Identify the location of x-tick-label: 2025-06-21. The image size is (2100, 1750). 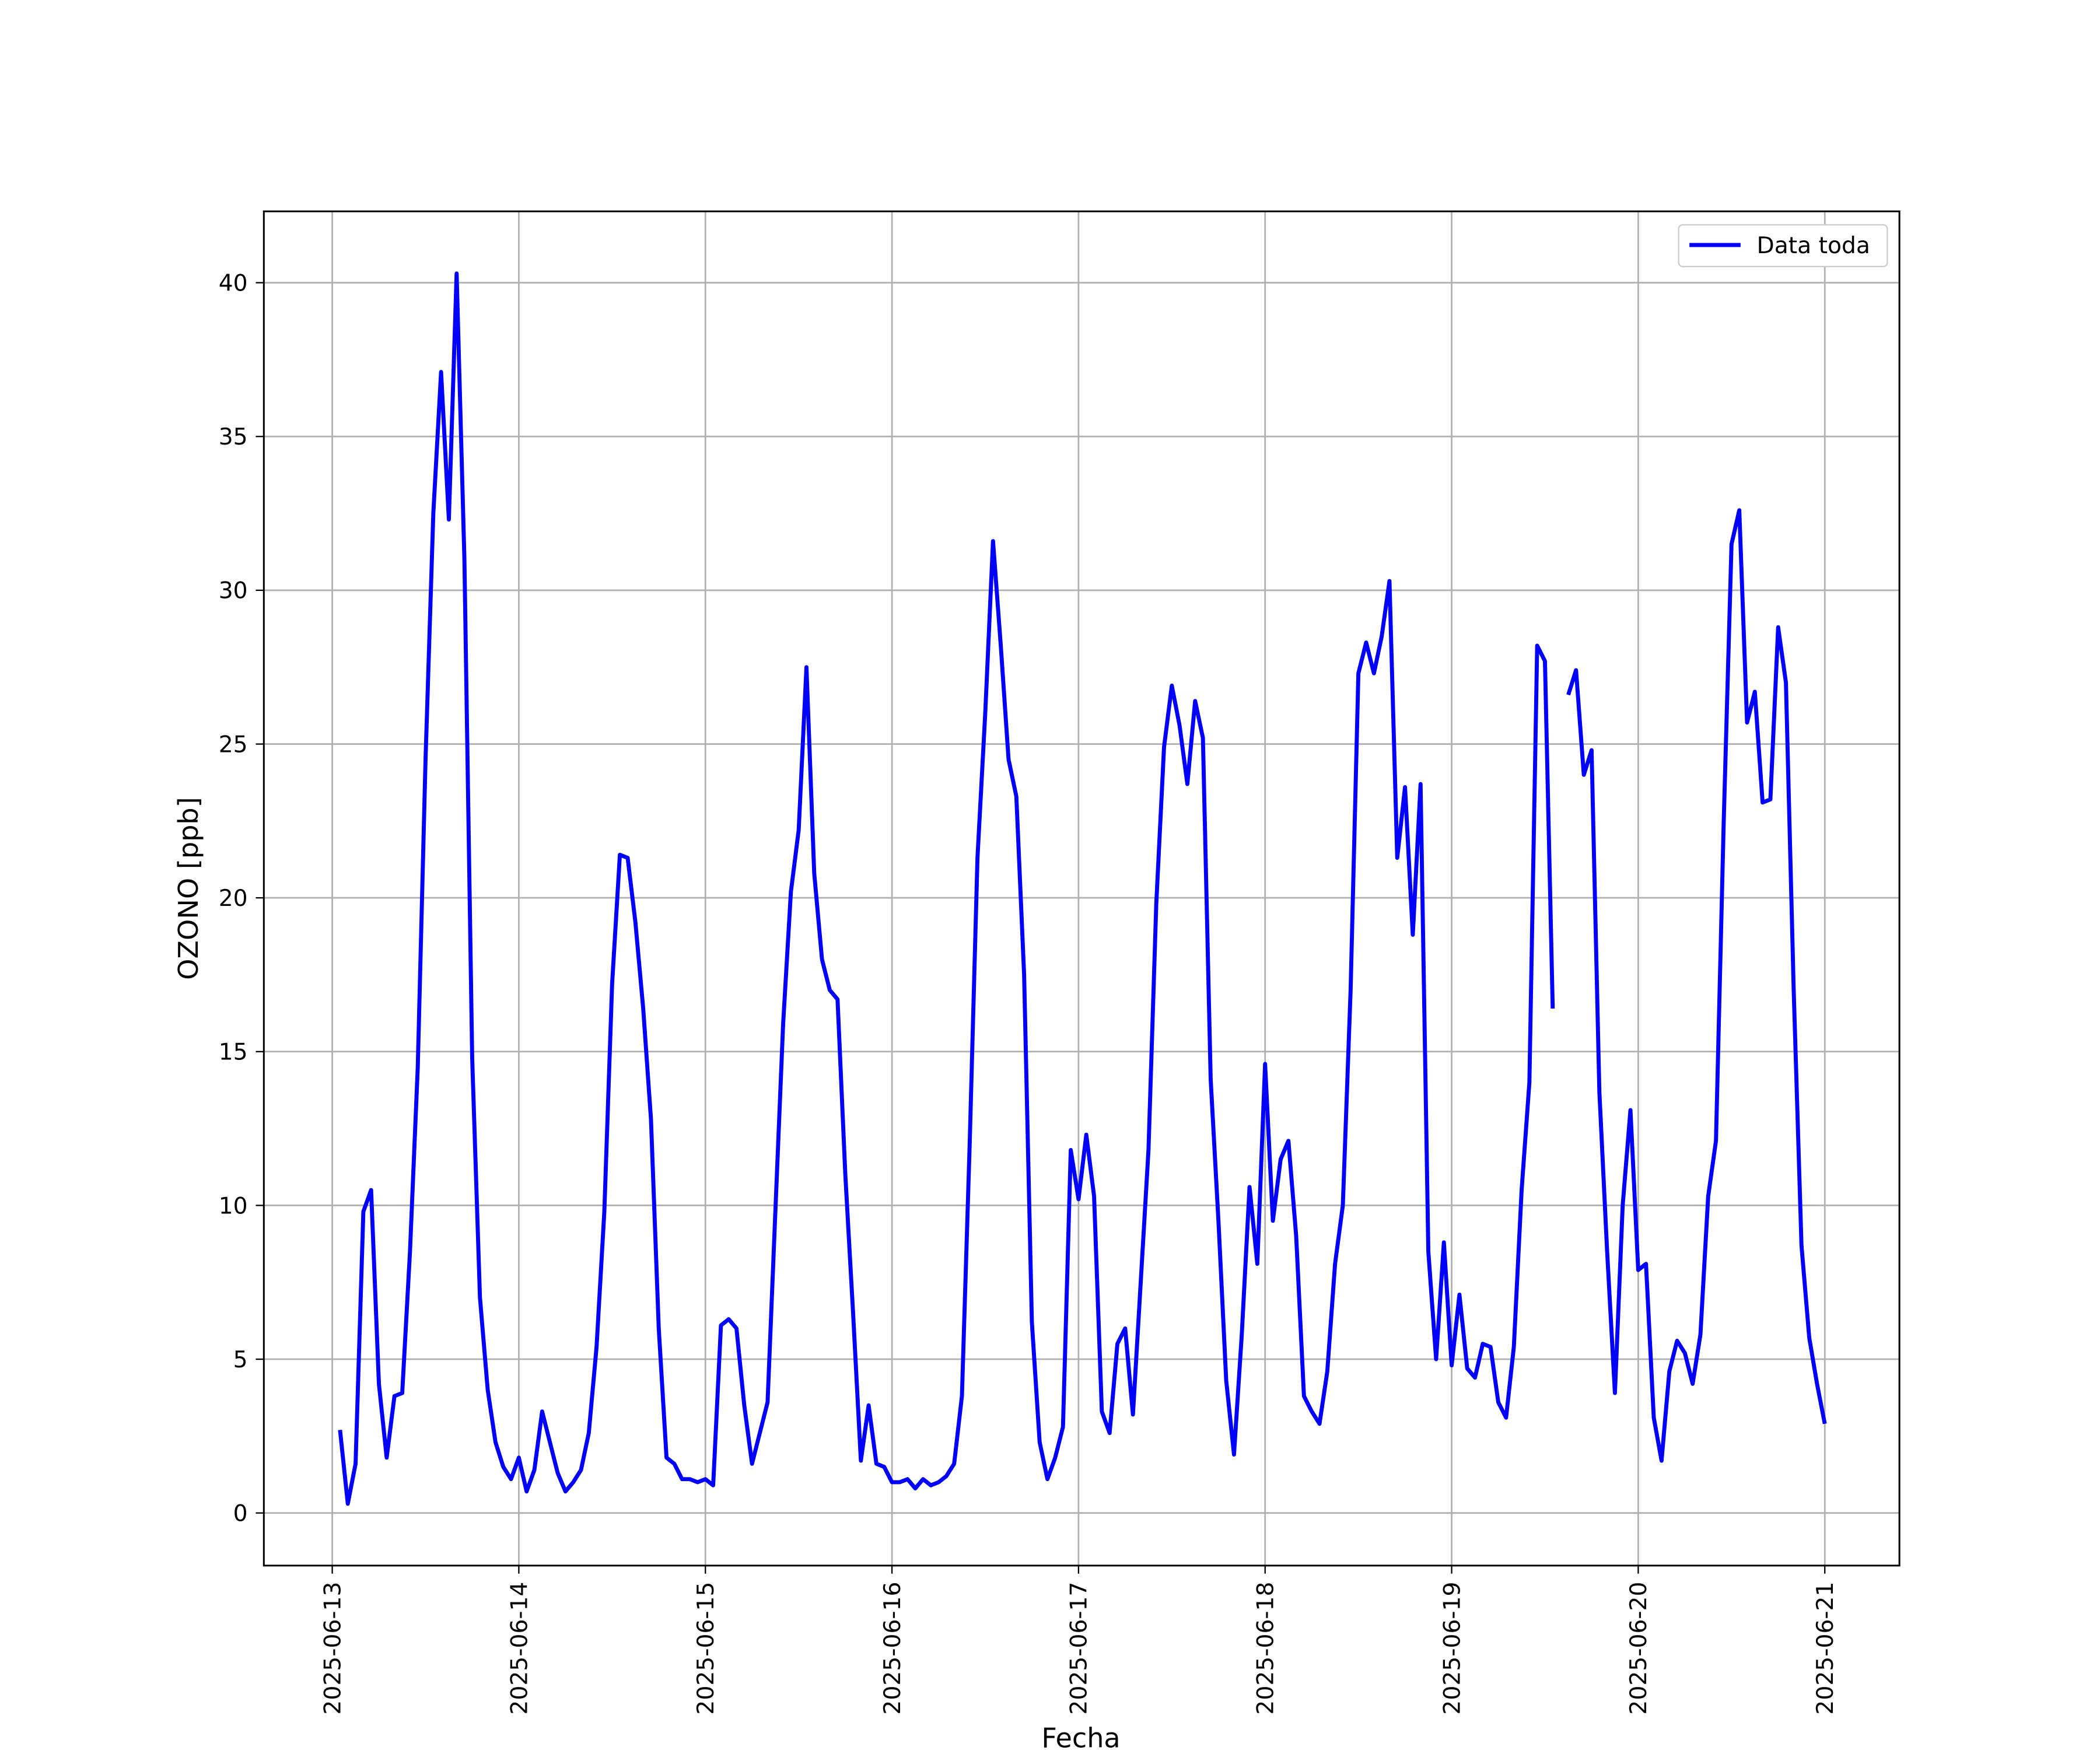
(1825, 1648).